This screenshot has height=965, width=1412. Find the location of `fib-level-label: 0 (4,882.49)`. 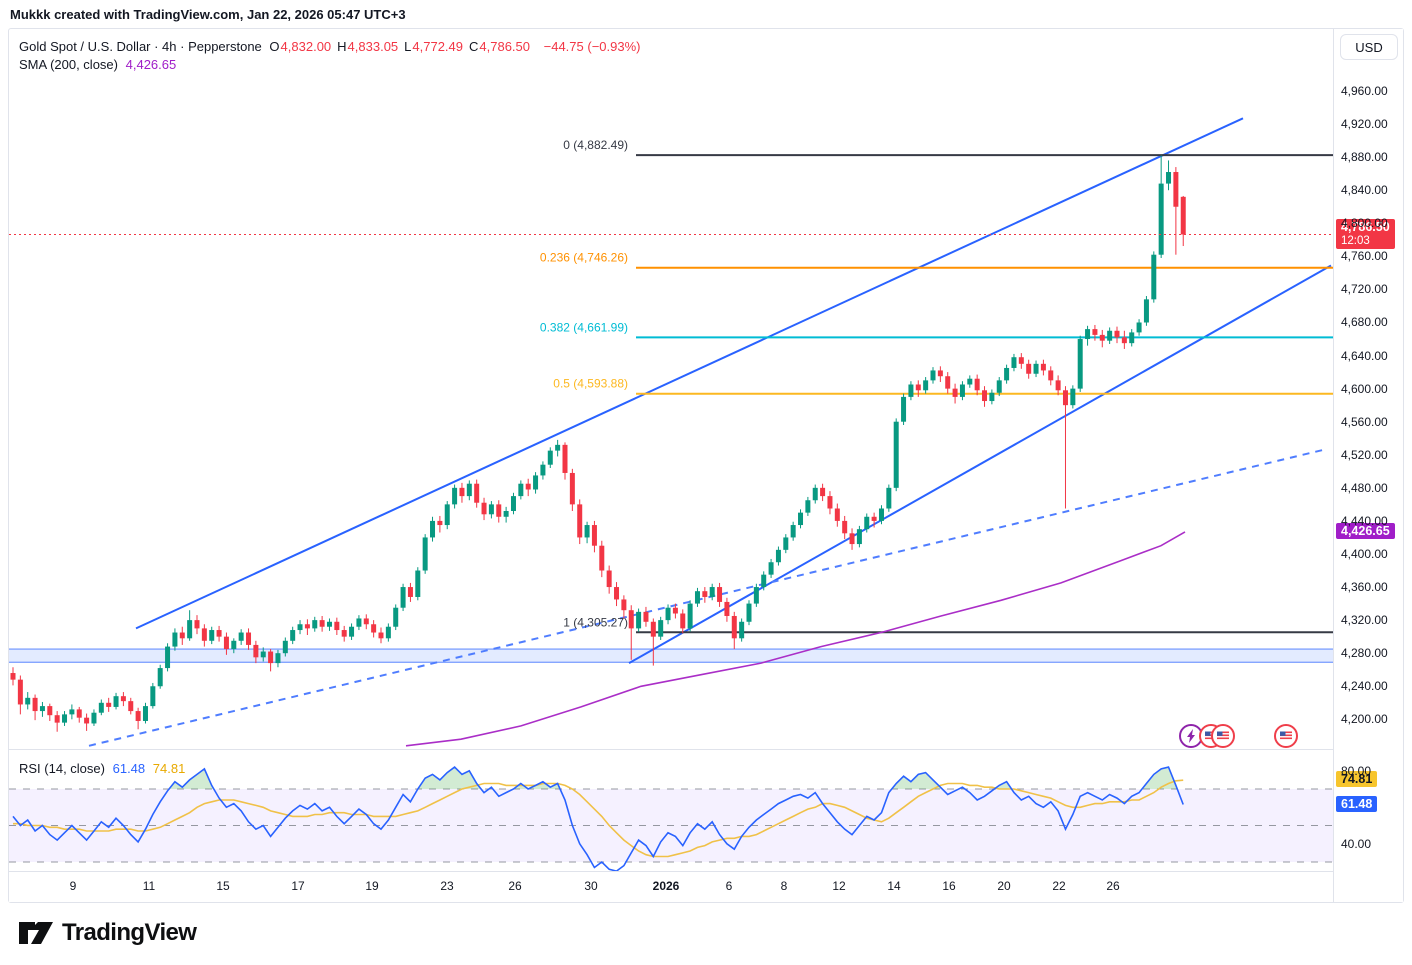

fib-level-label: 0 (4,882.49) is located at coordinates (595, 145).